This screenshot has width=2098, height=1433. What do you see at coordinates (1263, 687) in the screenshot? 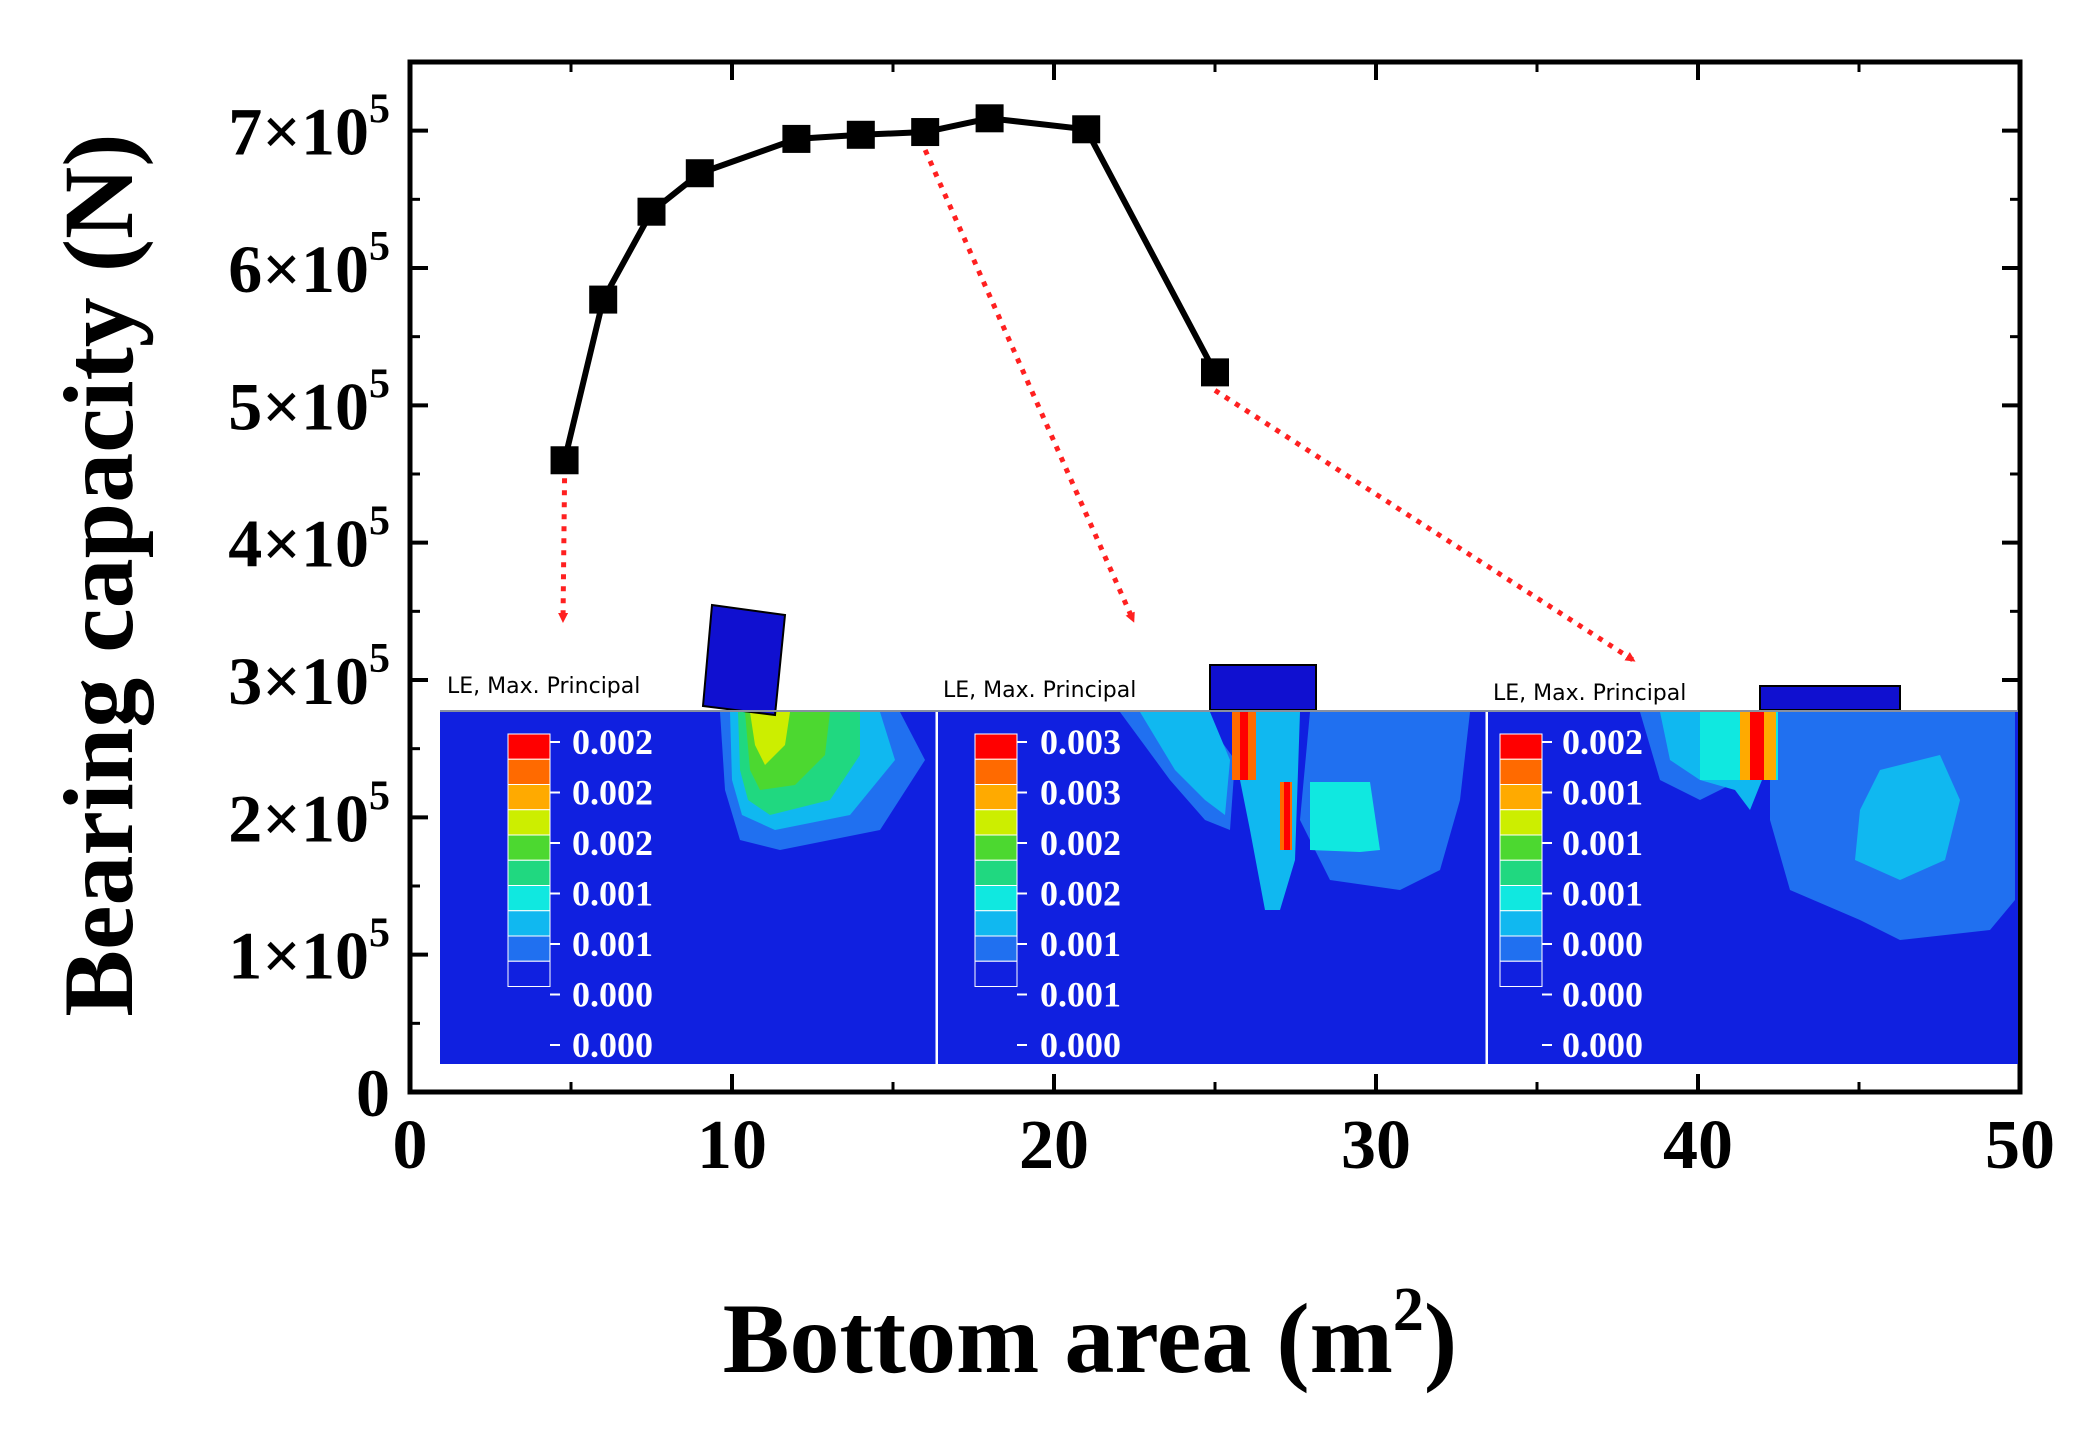
I see `inset-2-footing-block` at bounding box center [1263, 687].